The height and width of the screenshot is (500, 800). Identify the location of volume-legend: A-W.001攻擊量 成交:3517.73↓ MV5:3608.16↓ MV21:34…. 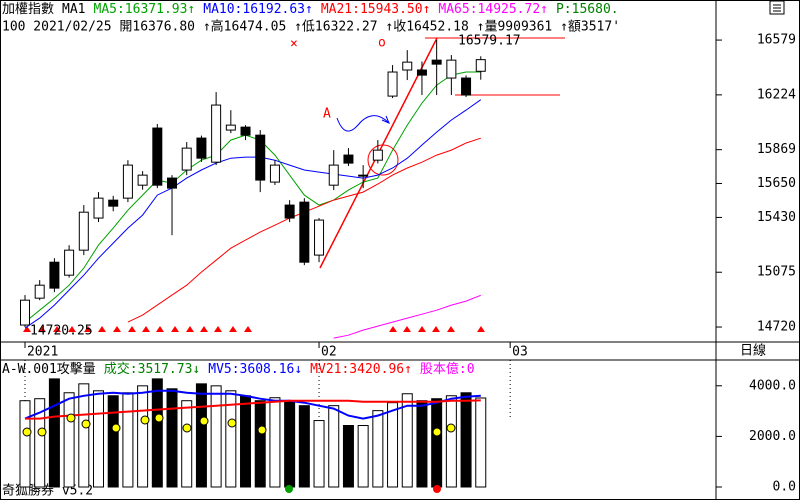
(238, 369).